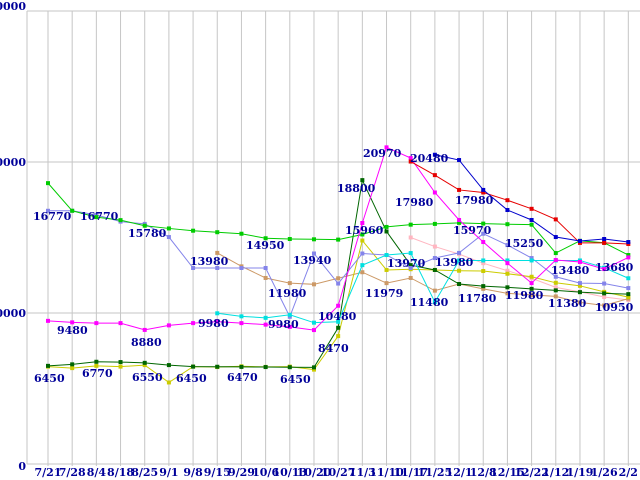  I want to click on point-value-label: 13940, so click(312, 260).